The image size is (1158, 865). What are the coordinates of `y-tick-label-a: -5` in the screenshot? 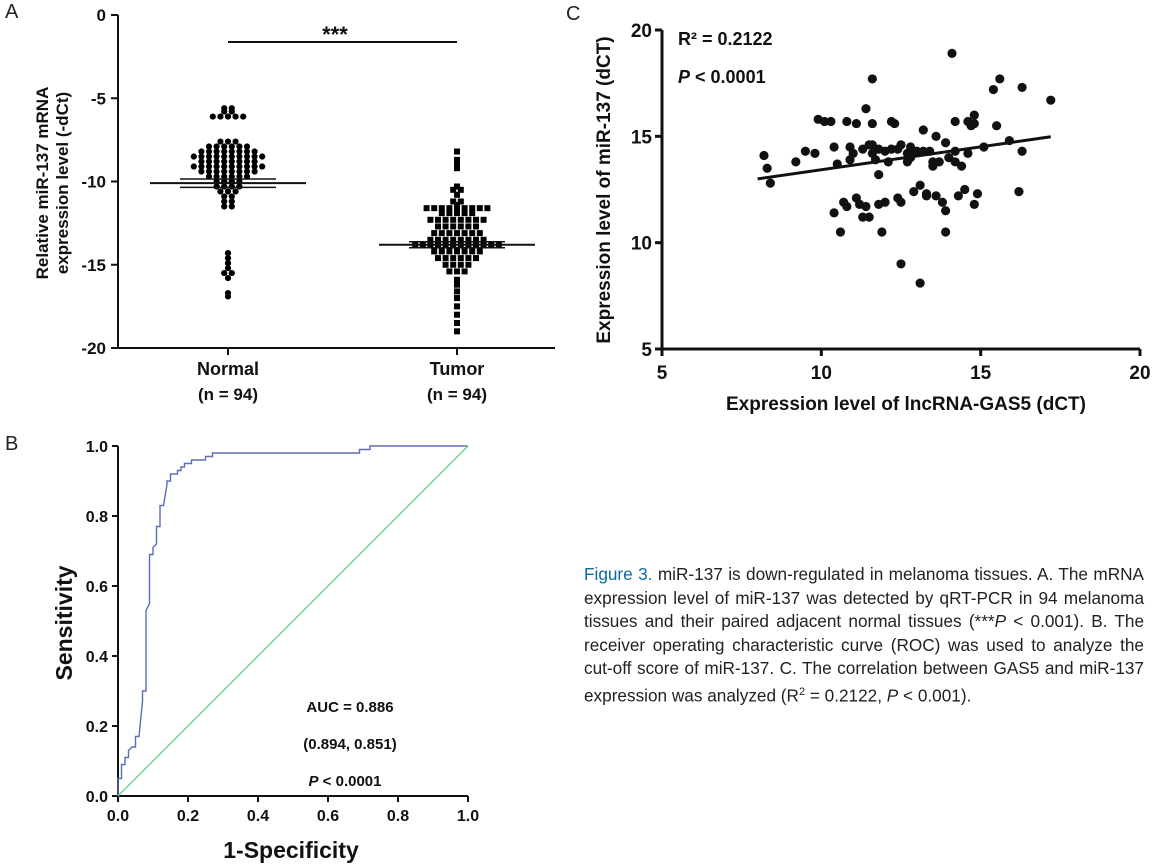 It's located at (98, 98).